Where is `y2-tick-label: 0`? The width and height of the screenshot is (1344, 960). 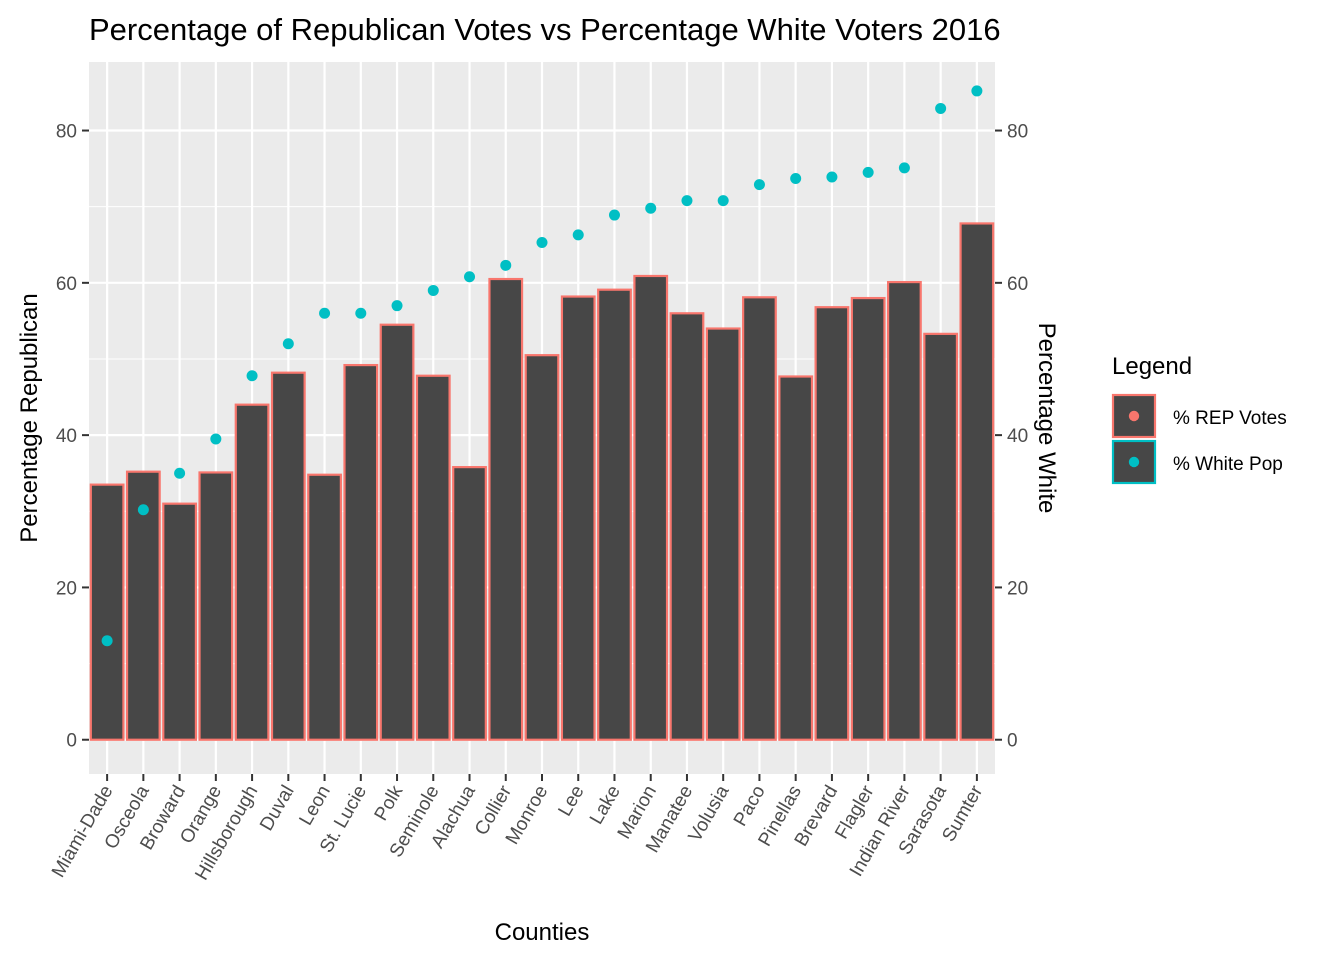 y2-tick-label: 0 is located at coordinates (1012, 741).